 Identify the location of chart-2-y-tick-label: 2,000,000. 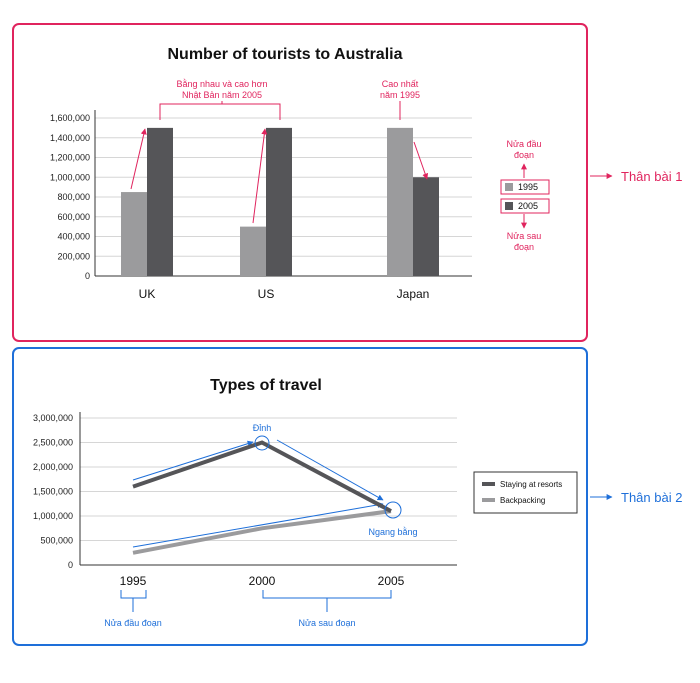
(53, 467).